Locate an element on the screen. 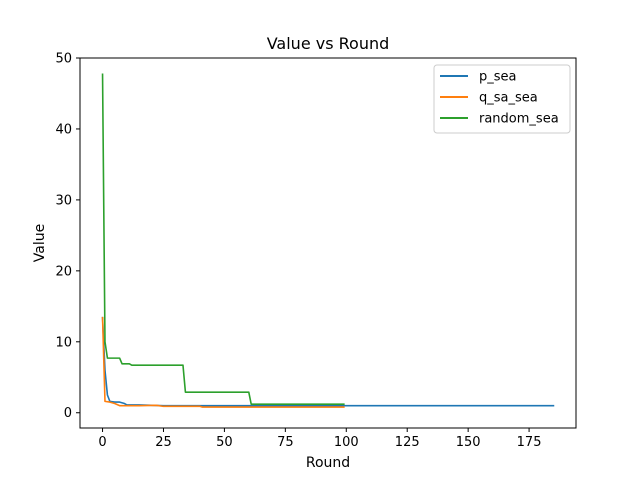 This screenshot has width=640, height=480. legend-label-q_sa_sea: q_sa_sea is located at coordinates (508, 98).